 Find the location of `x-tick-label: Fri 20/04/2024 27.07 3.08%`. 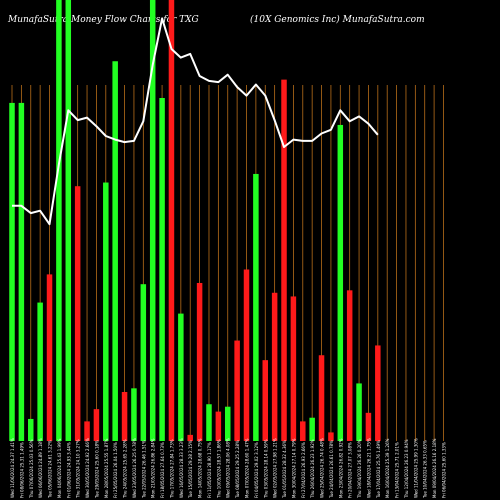

x-tick-label: Fri 20/04/2024 27.07 3.08% is located at coordinates (350, 470).